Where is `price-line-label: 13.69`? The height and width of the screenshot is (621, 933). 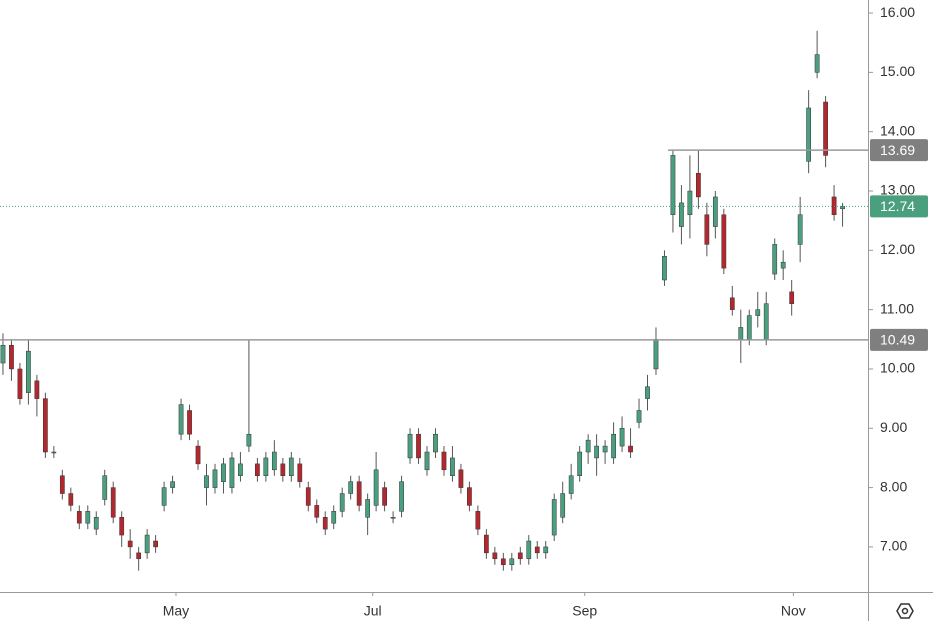 price-line-label: 13.69 is located at coordinates (897, 150).